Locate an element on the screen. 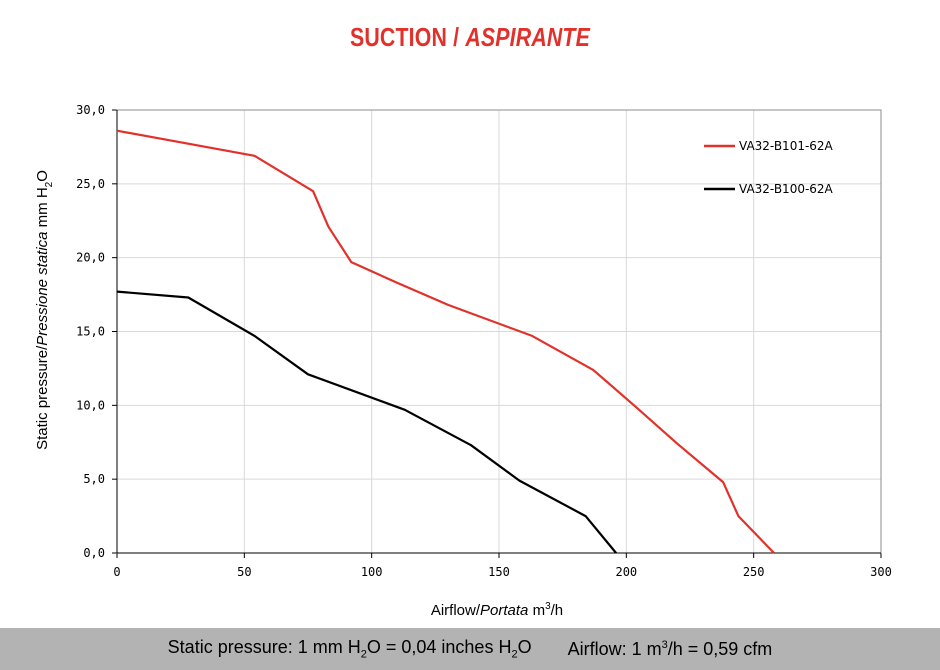 This screenshot has width=940, height=670. y-tick-label: 25,0 is located at coordinates (90, 184).